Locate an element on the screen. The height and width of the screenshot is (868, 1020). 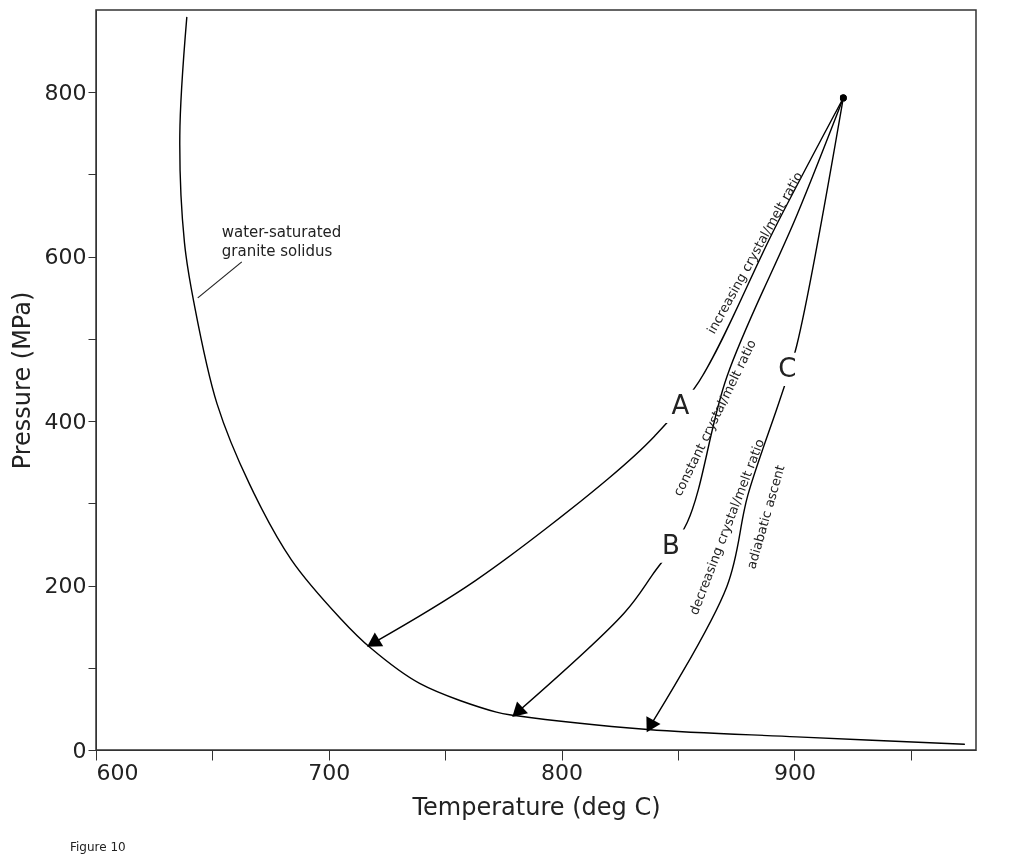
x-tick-label: 900 is located at coordinates (794, 772).